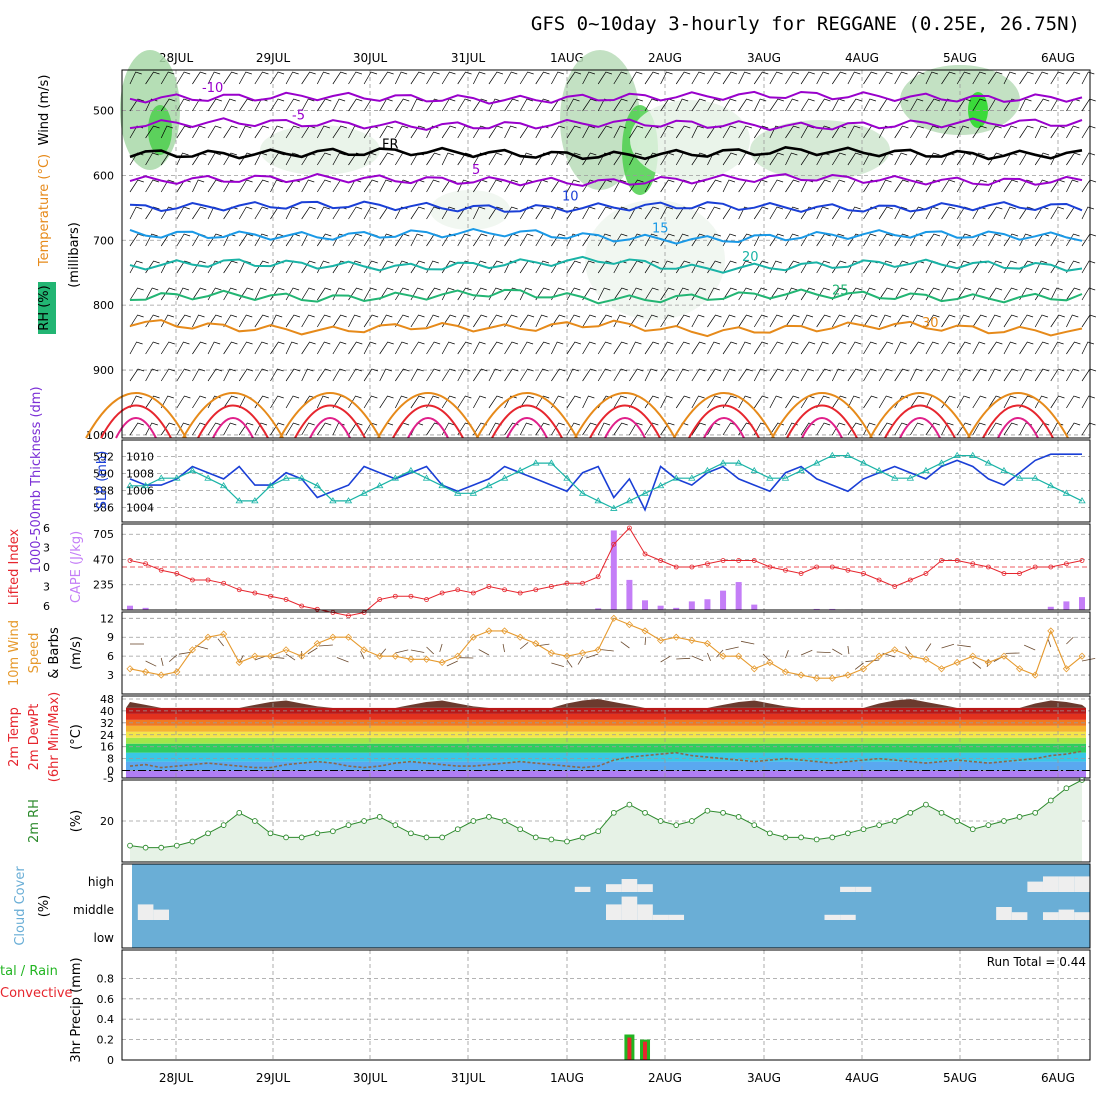  I want to click on temp-band, so click(606, 774).